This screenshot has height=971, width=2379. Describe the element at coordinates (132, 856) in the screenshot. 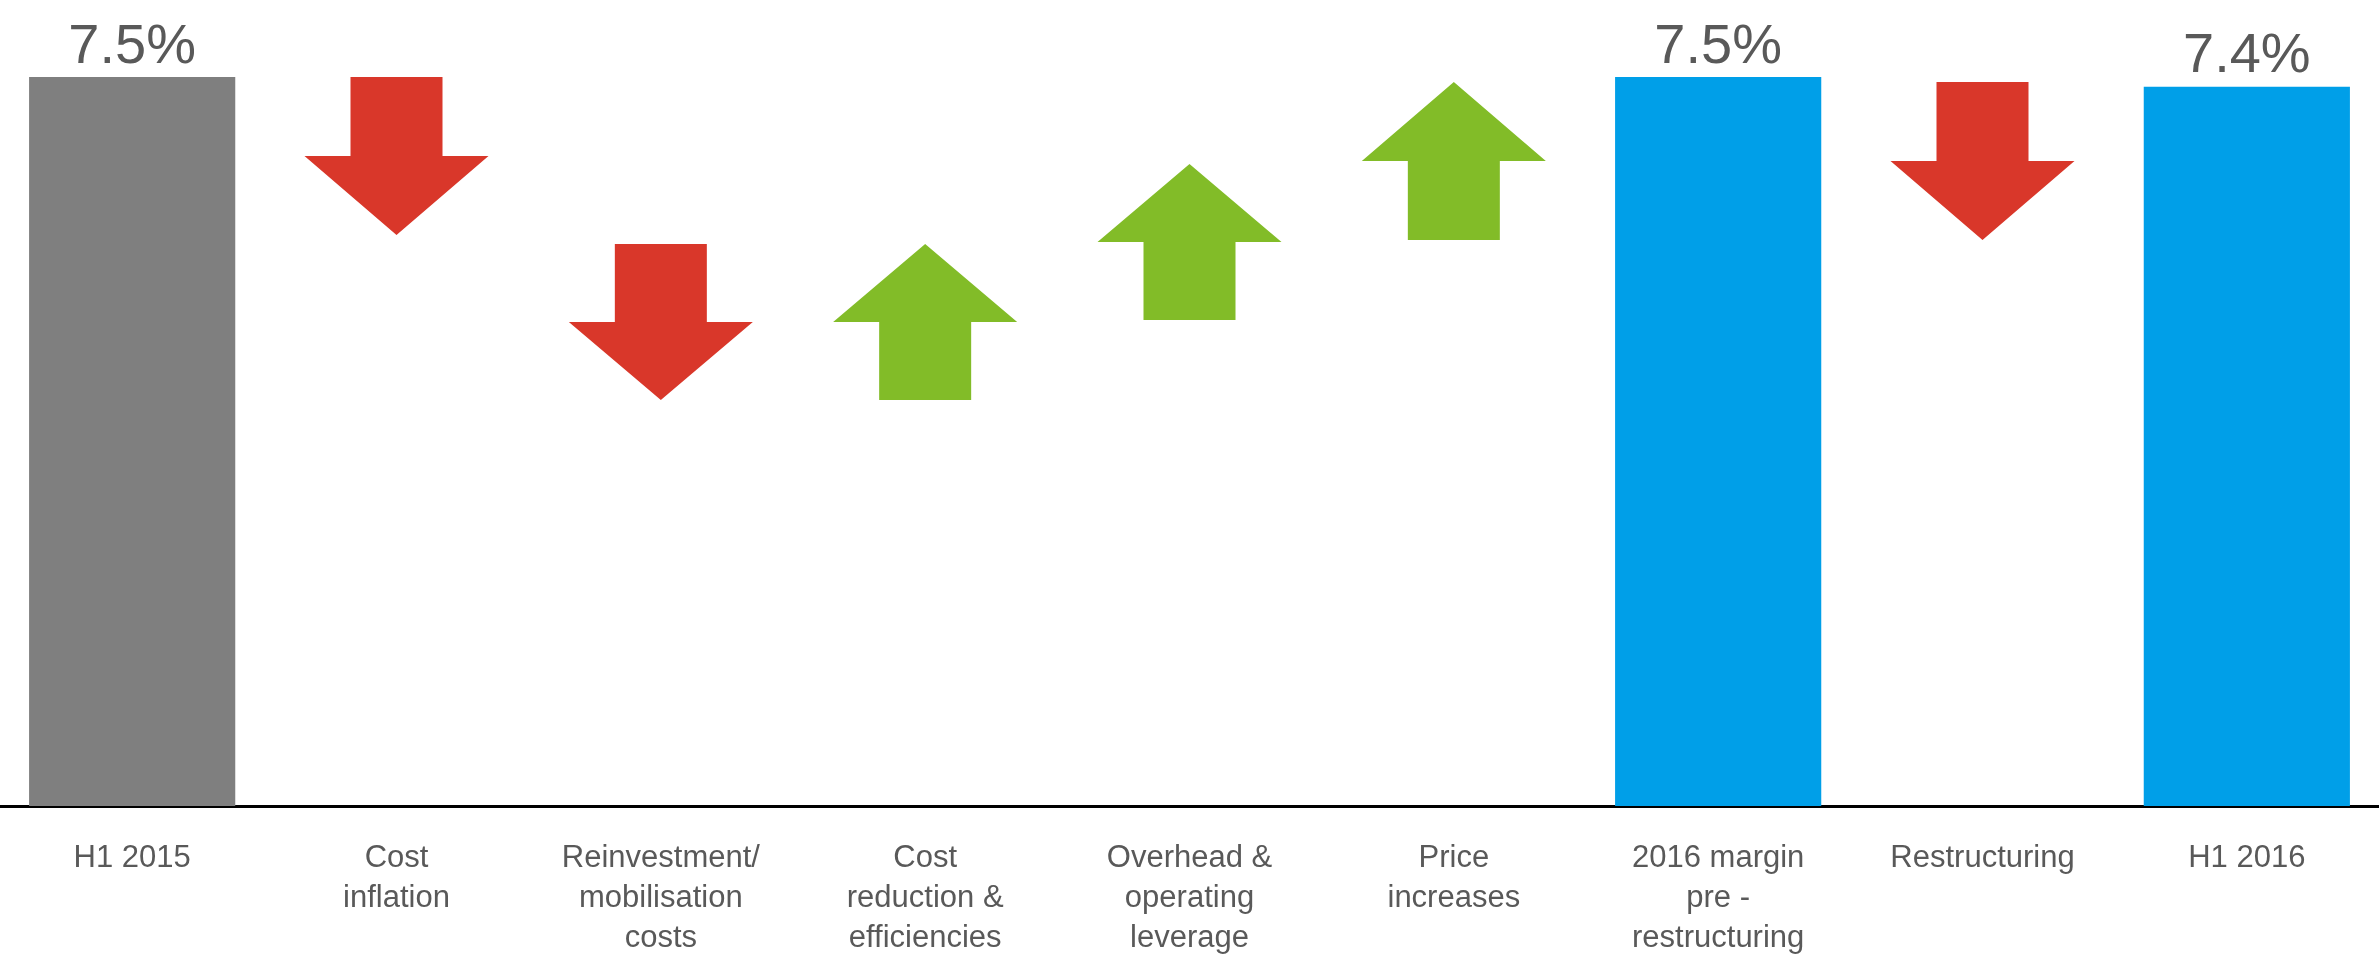

I see `x-tick-label: H1 2015` at that location.